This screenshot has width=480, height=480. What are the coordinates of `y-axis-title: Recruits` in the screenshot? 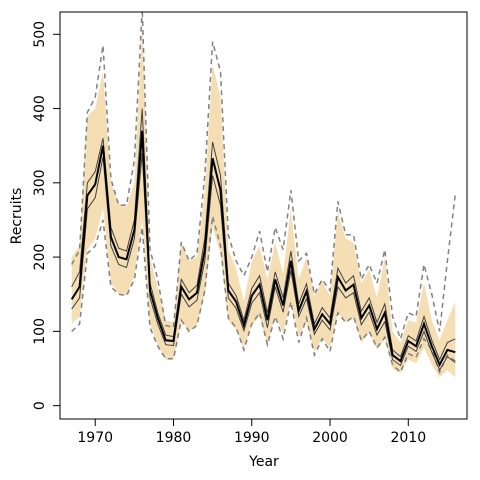 It's located at (17, 216).